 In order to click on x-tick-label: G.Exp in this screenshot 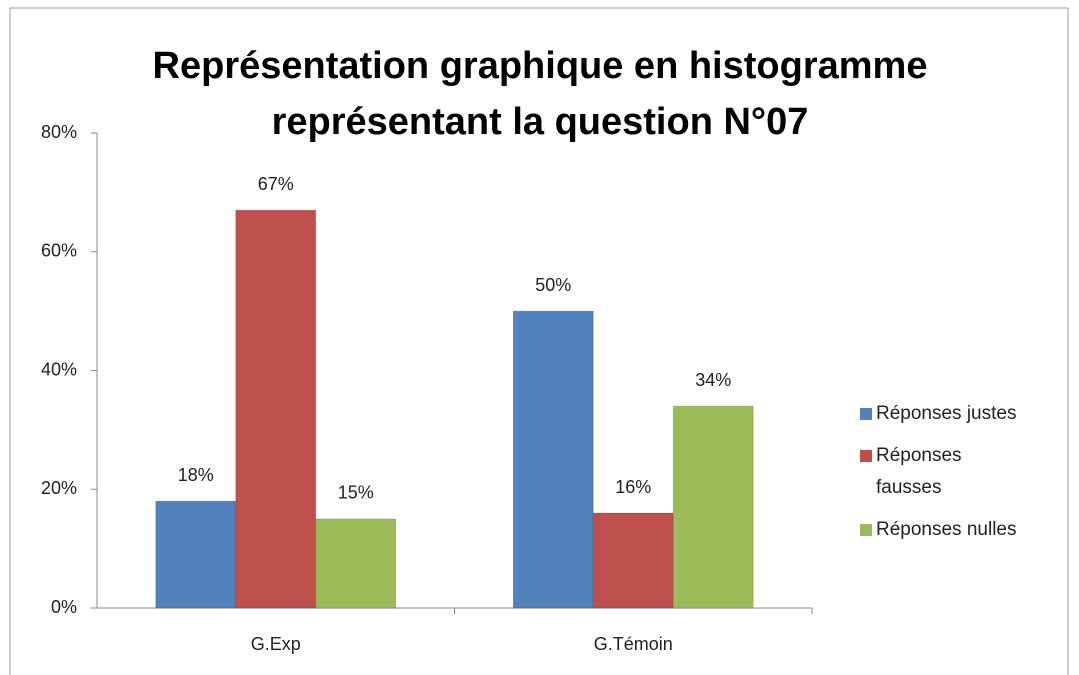, I will do `click(276, 644)`.